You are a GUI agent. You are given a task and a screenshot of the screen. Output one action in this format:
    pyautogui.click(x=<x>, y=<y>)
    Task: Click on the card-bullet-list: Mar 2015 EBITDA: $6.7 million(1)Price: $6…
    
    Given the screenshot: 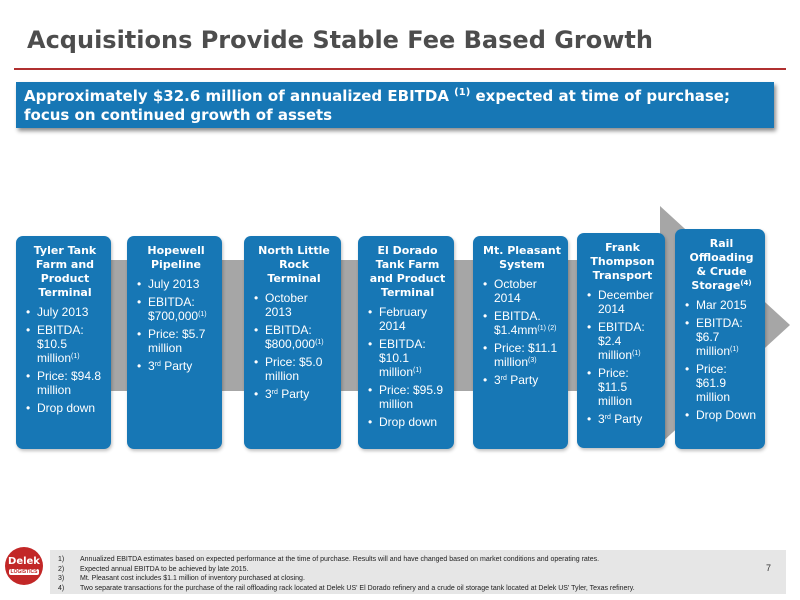 What is the action you would take?
    pyautogui.click(x=721, y=360)
    